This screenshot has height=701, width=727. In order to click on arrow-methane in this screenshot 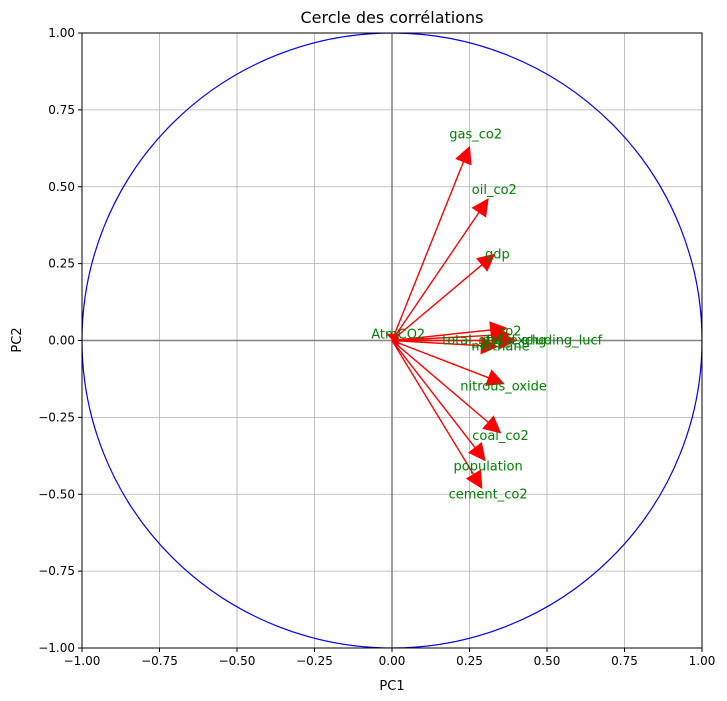, I will do `click(445, 345)`.